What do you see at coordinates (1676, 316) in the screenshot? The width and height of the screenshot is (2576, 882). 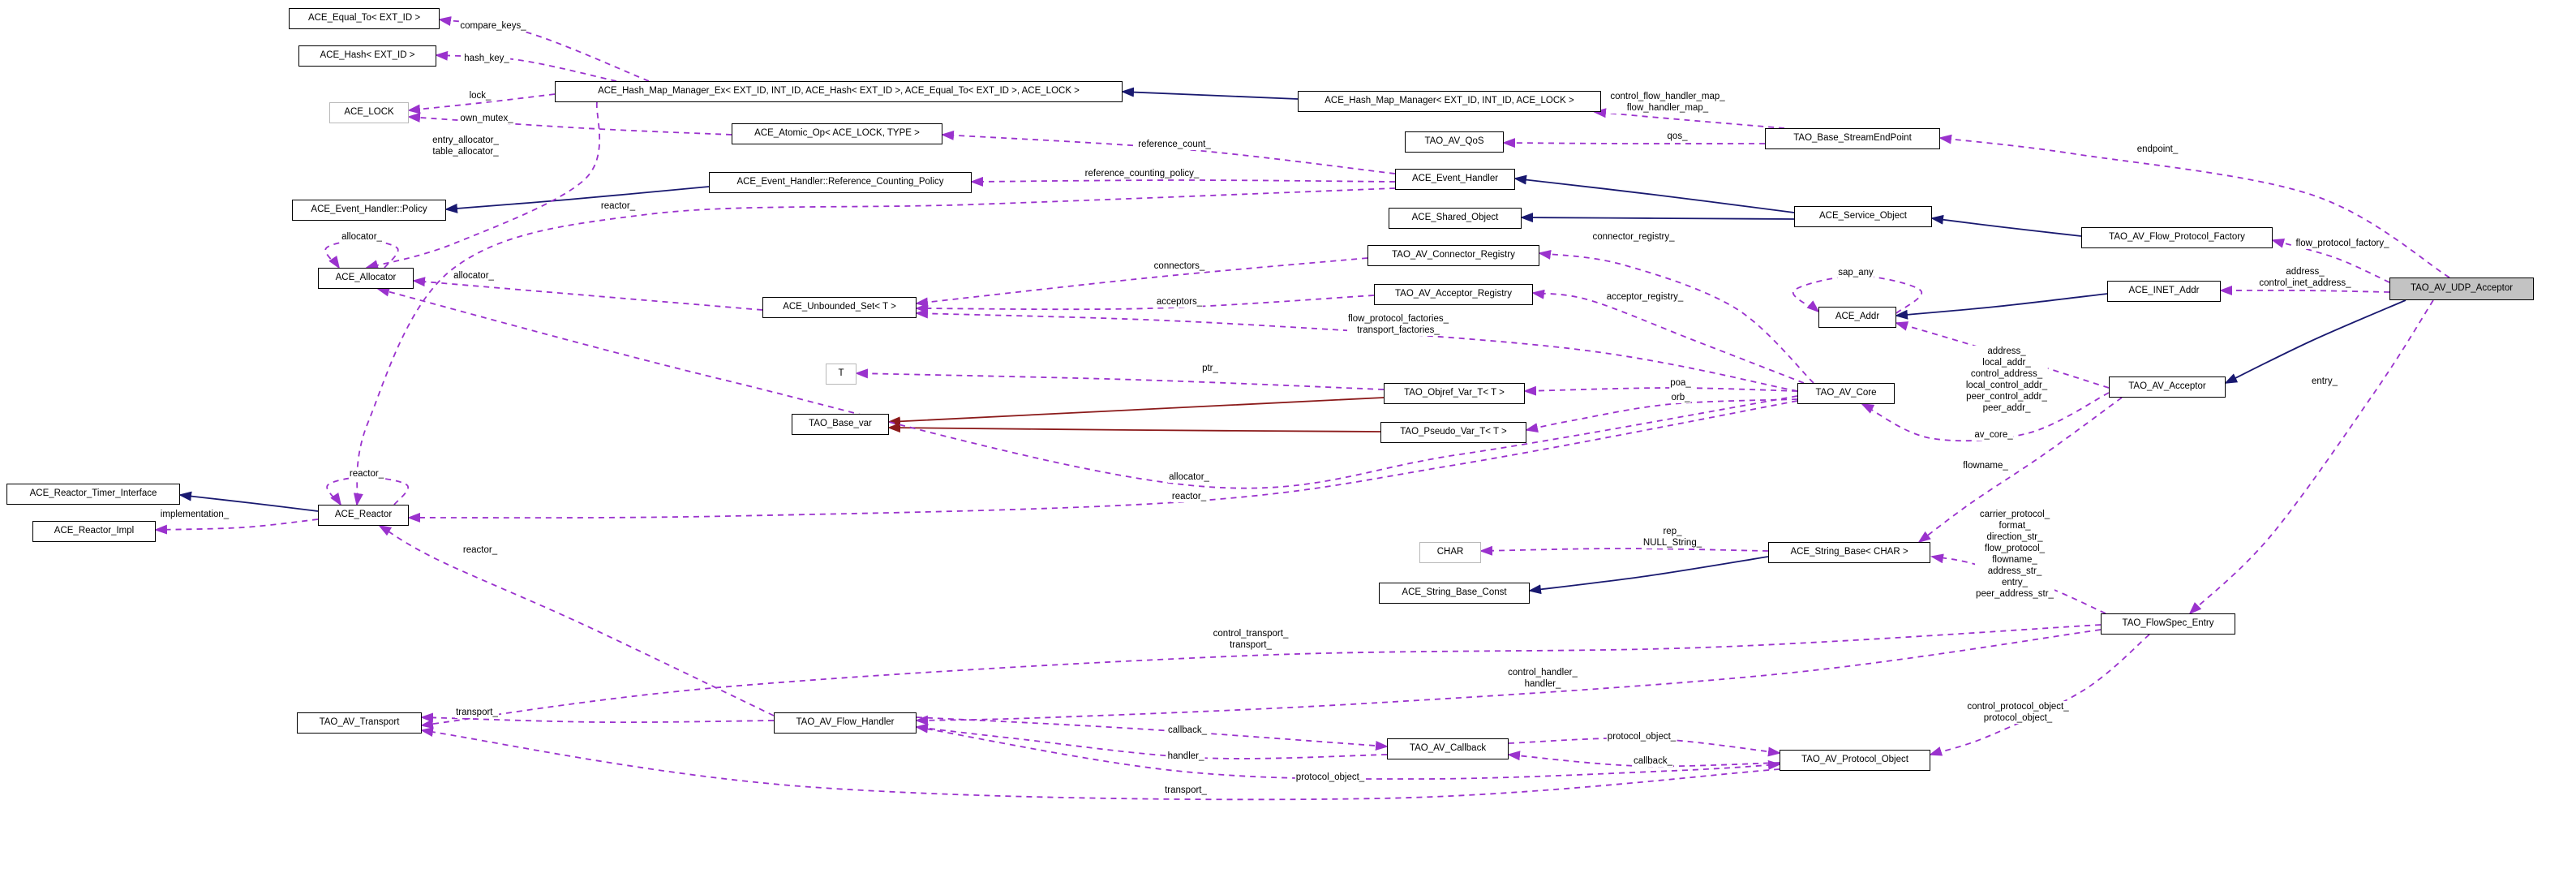 I see `edge-core-to-connreg` at bounding box center [1676, 316].